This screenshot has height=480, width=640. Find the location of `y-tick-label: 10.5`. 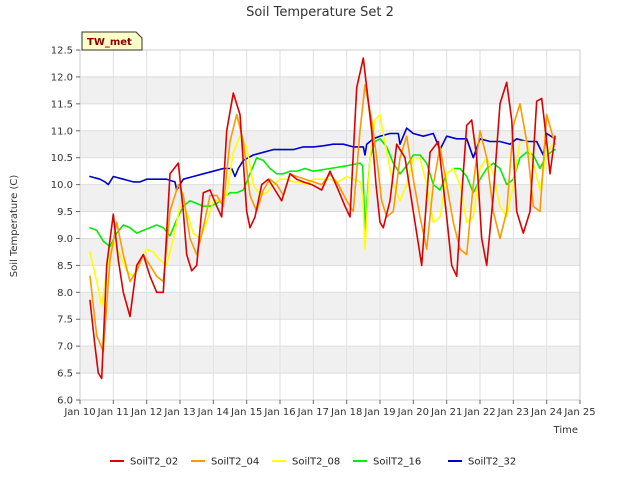

y-tick-label: 10.5 is located at coordinates (62, 158).